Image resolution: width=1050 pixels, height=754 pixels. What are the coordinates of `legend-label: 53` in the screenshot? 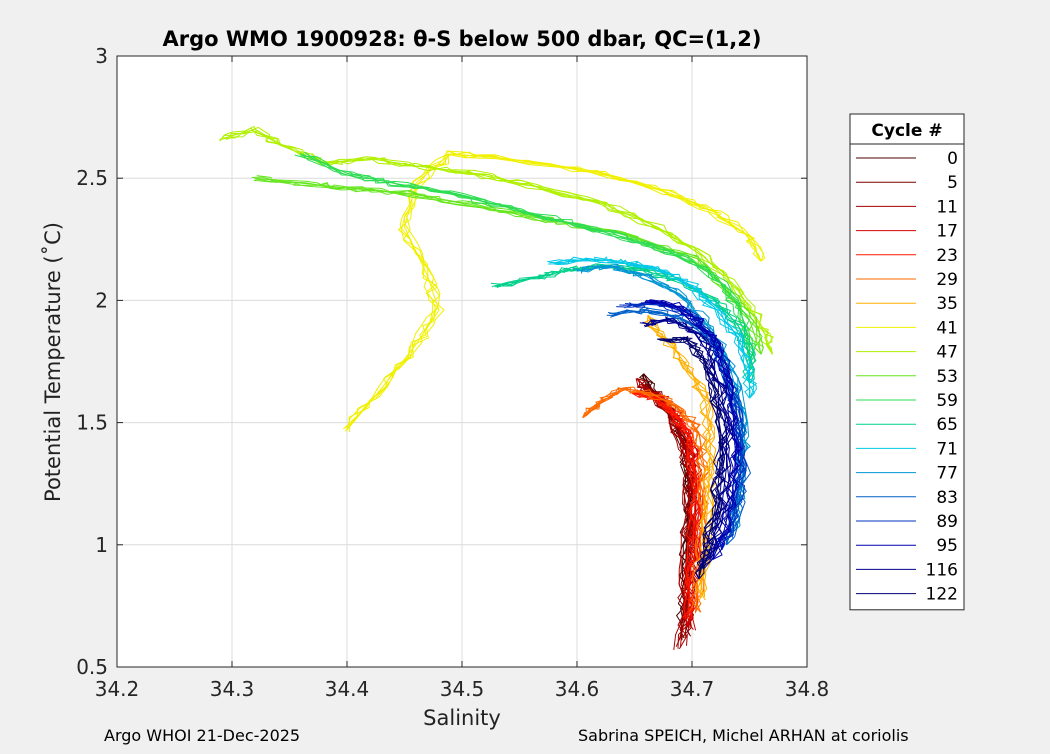 It's located at (947, 377).